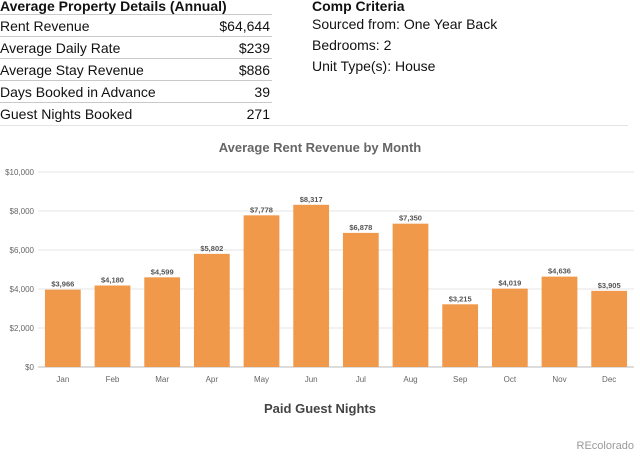 The height and width of the screenshot is (460, 640). Describe the element at coordinates (509, 283) in the screenshot. I see `bar-value-label: $4,019` at that location.